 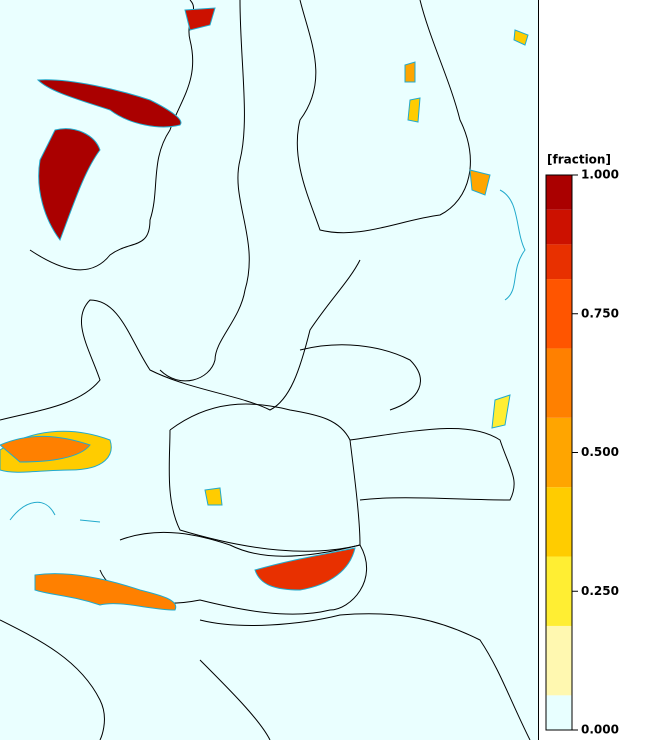 I want to click on colorbar-tick-label: 1.000, so click(x=600, y=175).